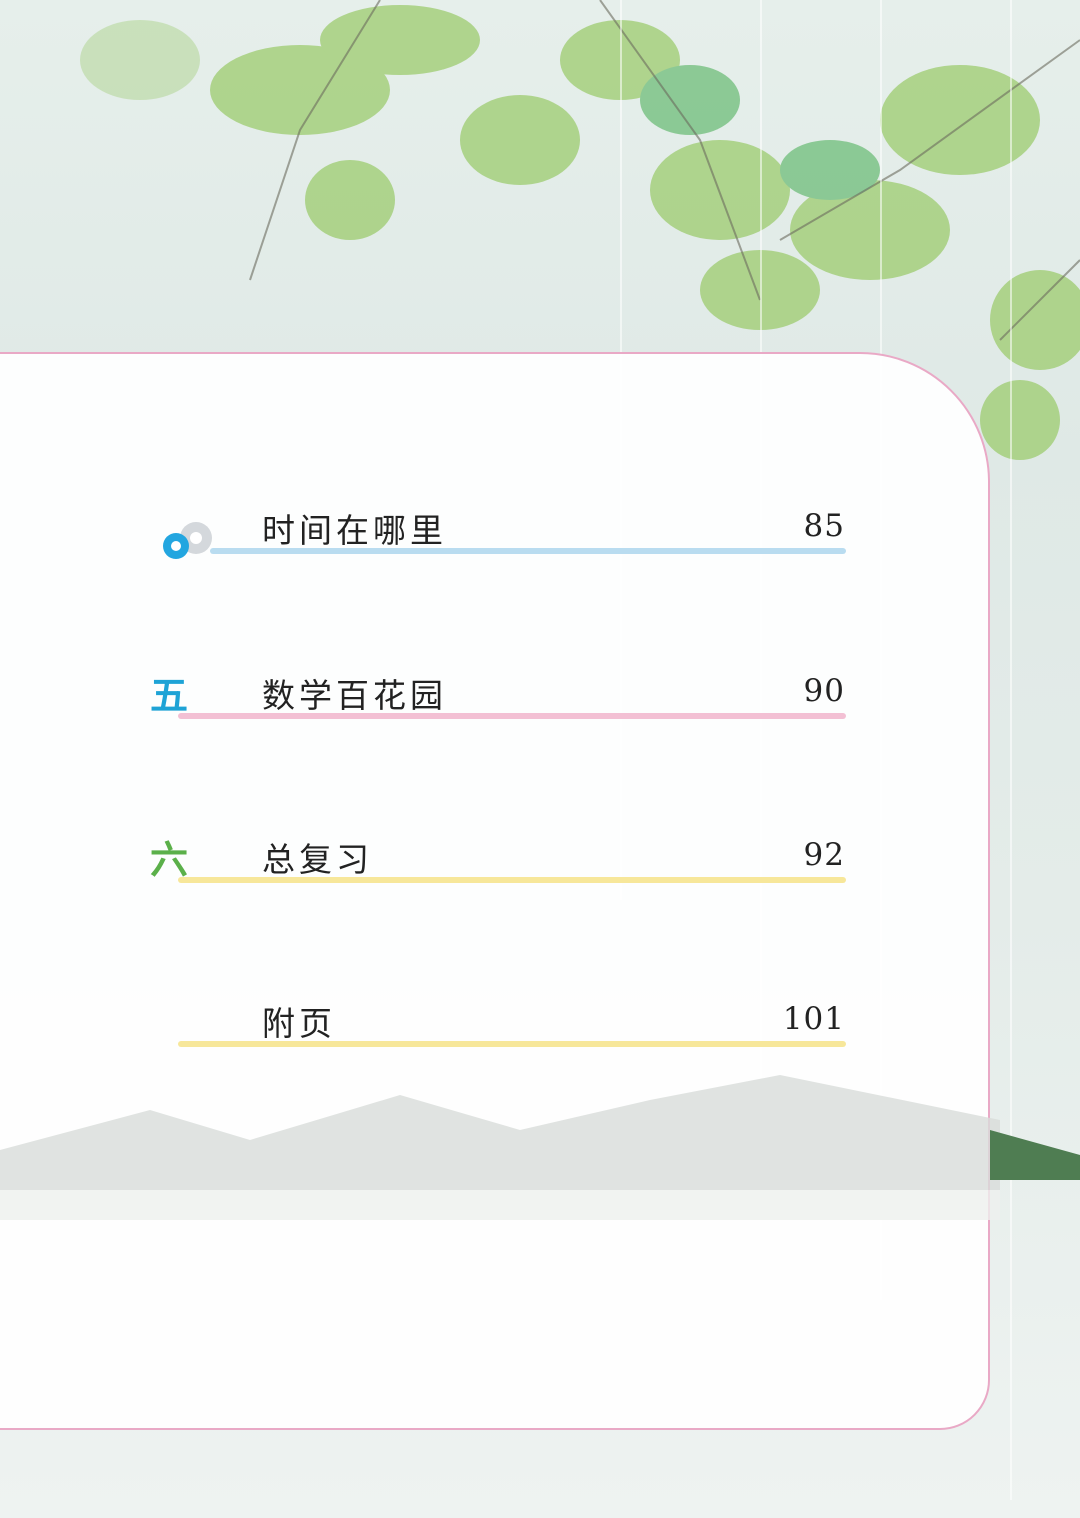  Describe the element at coordinates (824, 526) in the screenshot. I see `page-number: 85` at that location.